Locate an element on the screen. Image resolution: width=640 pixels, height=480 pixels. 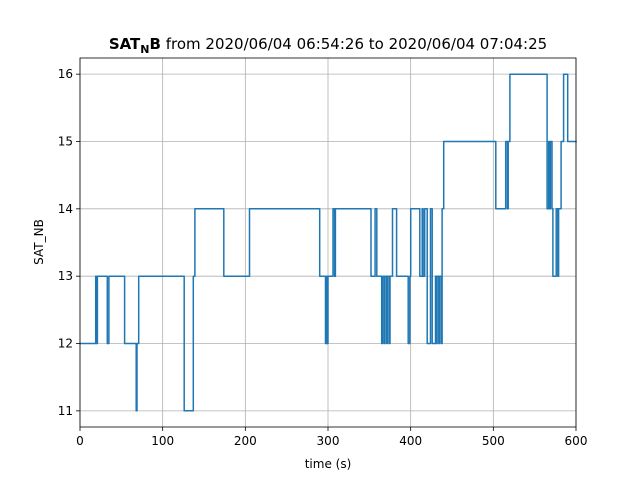
title-main: SAT is located at coordinates (125, 44).